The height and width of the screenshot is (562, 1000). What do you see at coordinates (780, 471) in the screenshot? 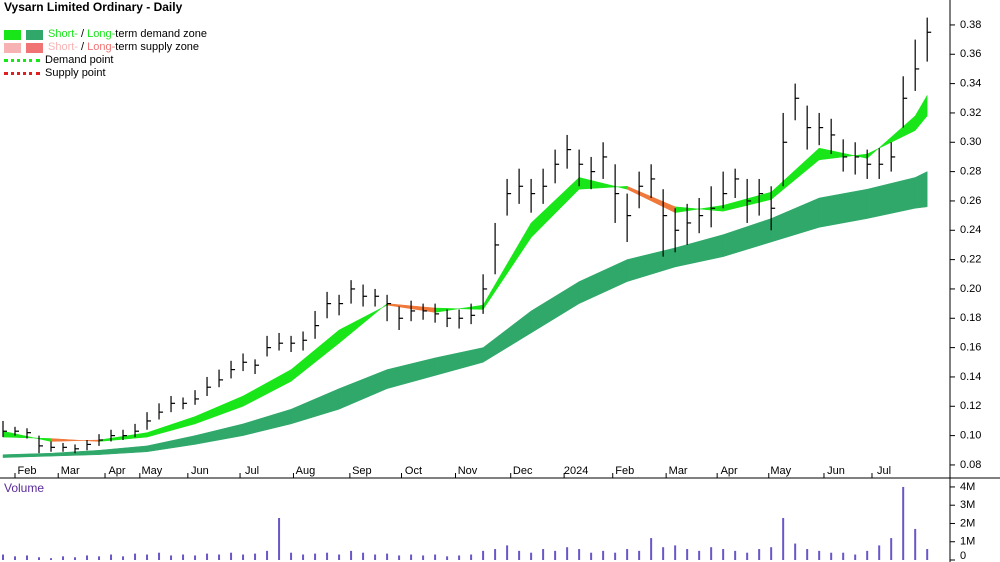
I see `x-tick-label: May` at bounding box center [780, 471].